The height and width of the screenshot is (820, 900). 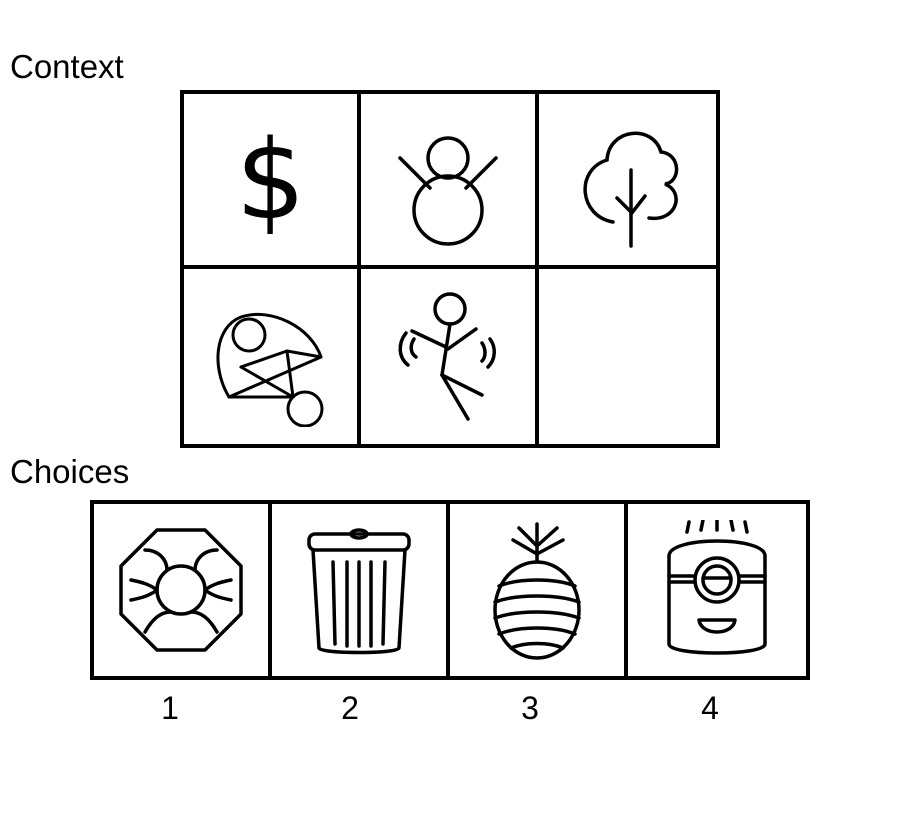 I want to click on choice-number-4: 4, so click(x=710, y=708).